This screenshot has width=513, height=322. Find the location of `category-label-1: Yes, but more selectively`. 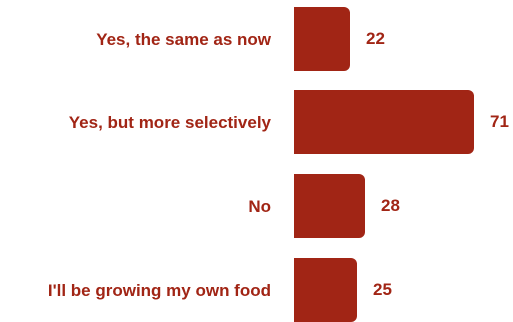

category-label-1: Yes, but more selectively is located at coordinates (169, 122).